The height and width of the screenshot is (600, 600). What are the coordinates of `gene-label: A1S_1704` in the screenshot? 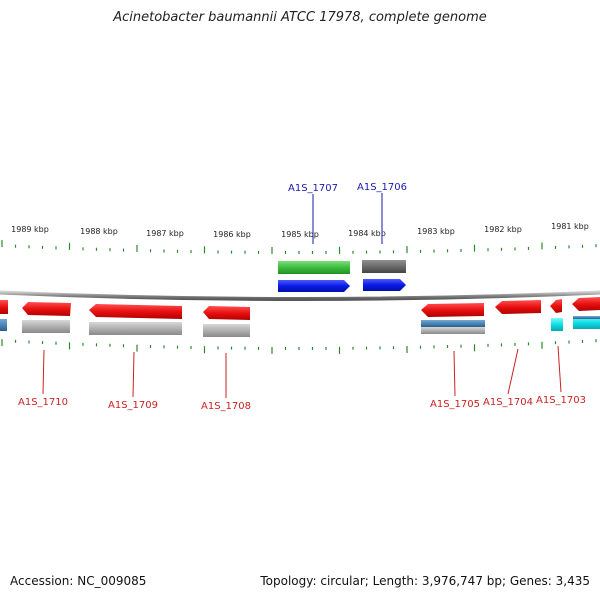 It's located at (508, 402).